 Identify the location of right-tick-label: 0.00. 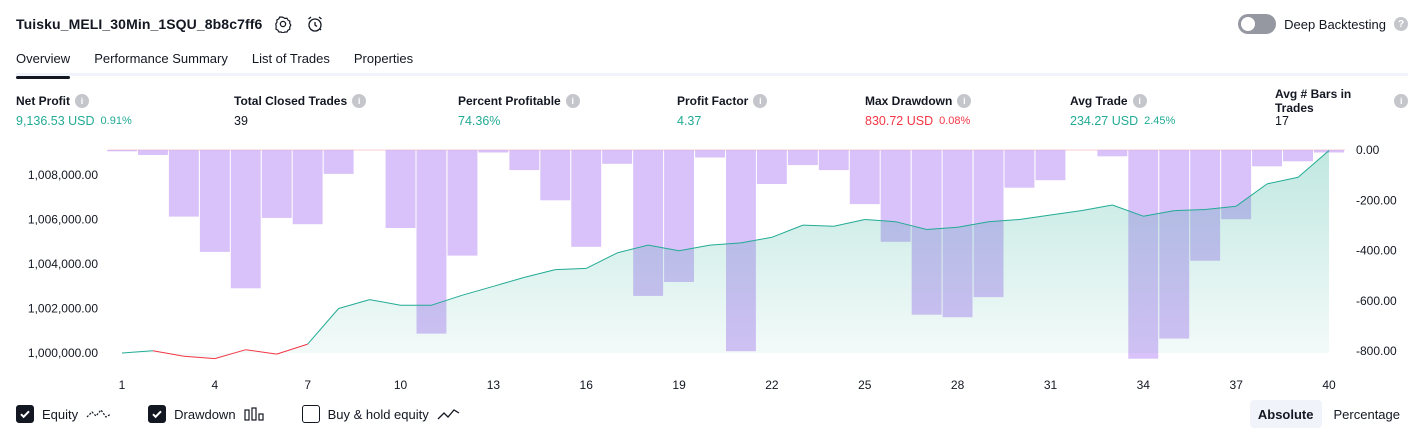
(1368, 150).